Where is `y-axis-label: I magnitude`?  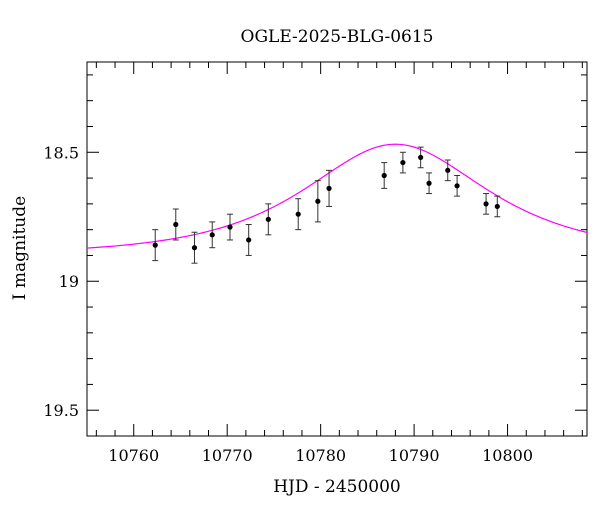
y-axis-label: I magnitude is located at coordinates (20, 248).